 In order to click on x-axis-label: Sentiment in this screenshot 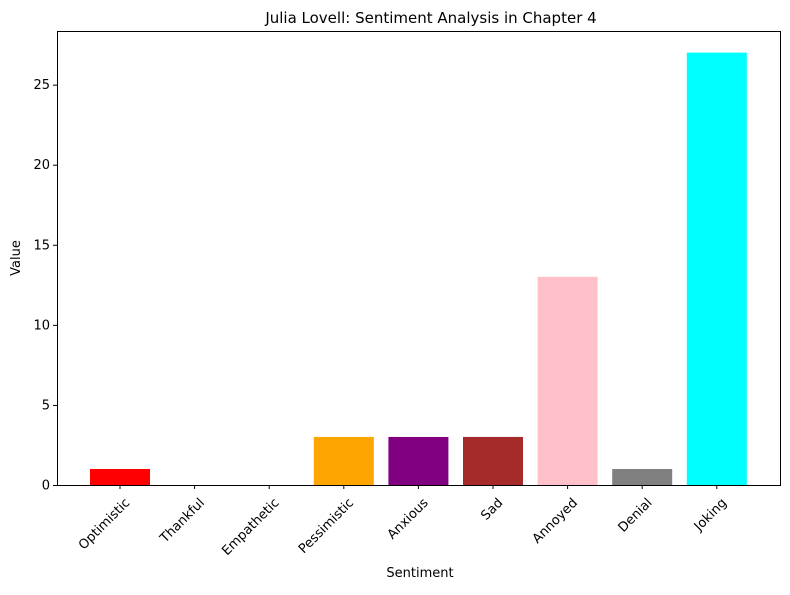, I will do `click(419, 573)`.